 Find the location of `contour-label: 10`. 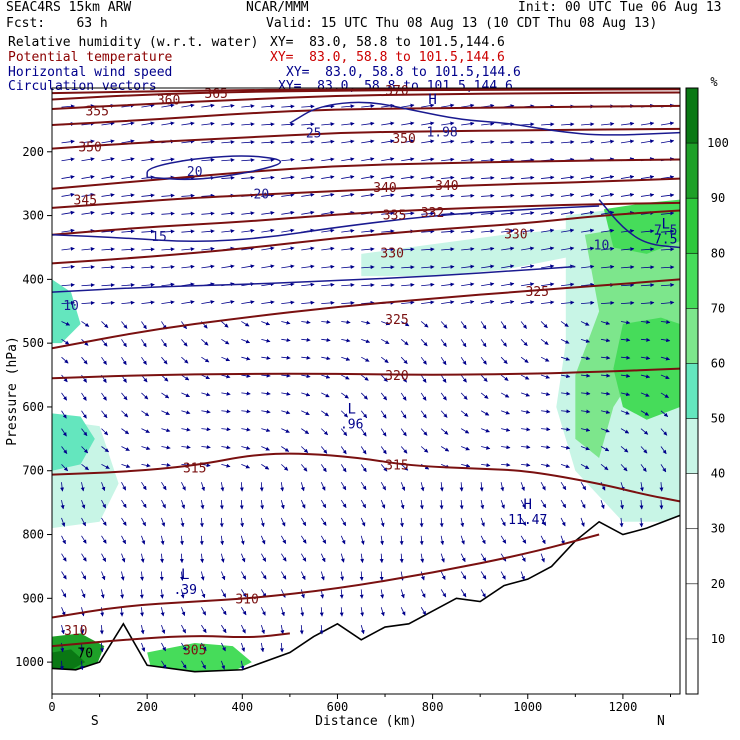

contour-label: 10 is located at coordinates (71, 306).